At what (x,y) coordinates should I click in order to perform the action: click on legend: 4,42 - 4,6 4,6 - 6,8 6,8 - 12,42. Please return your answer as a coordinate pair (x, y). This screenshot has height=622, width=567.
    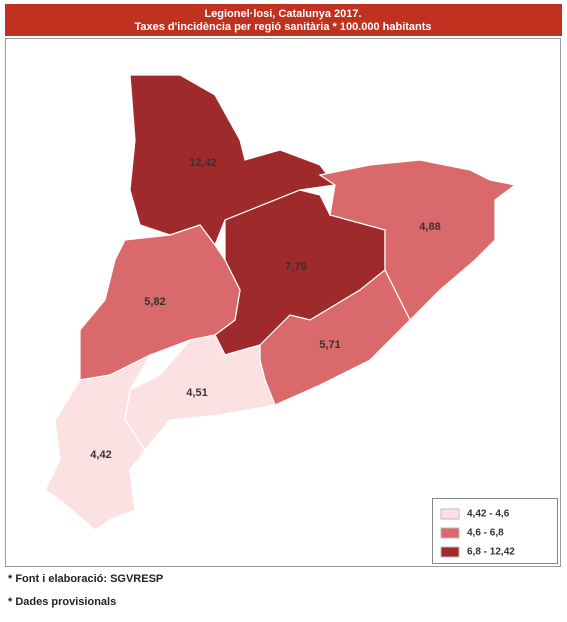
    Looking at the image, I should click on (477, 533).